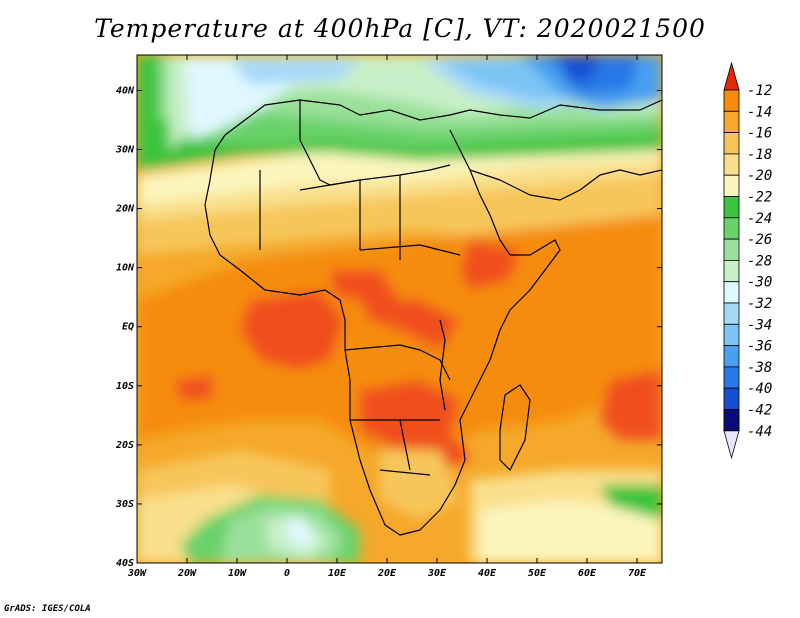  What do you see at coordinates (124, 504) in the screenshot?
I see `y-tick-label: 30S` at bounding box center [124, 504].